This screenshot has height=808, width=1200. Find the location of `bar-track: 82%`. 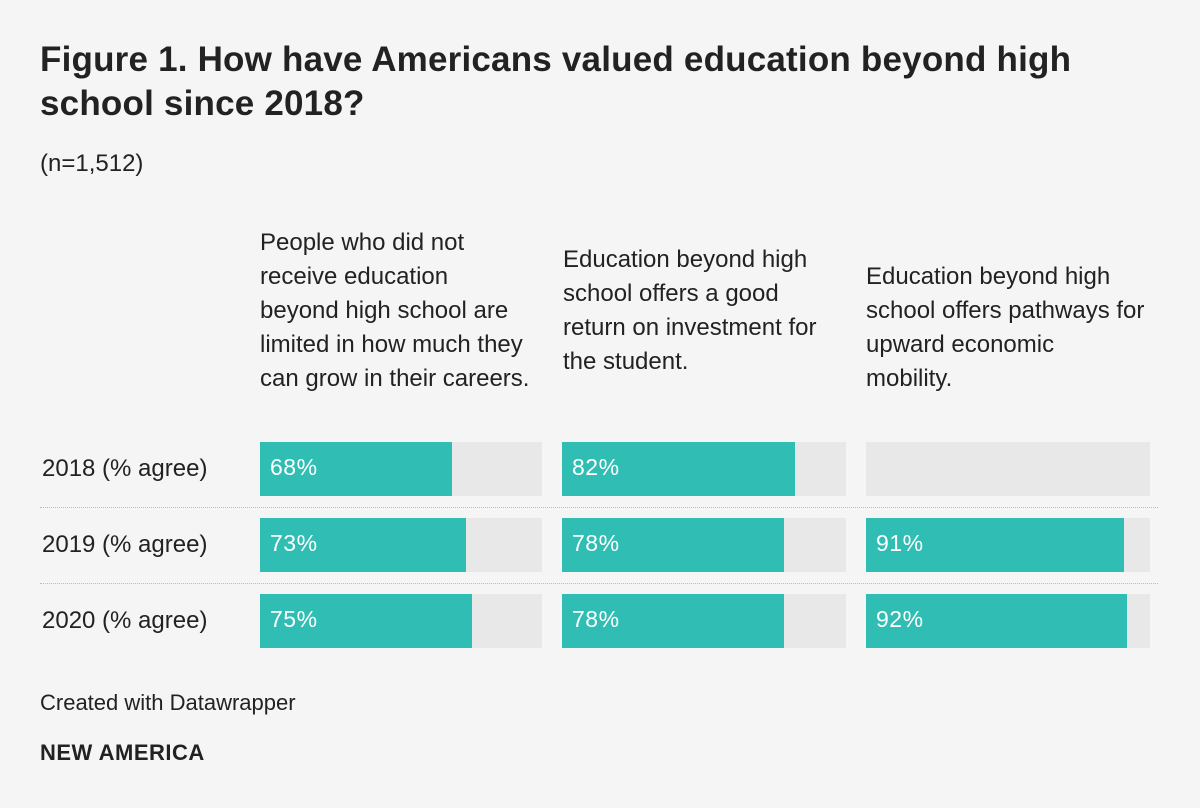

bar-track: 82% is located at coordinates (704, 469).